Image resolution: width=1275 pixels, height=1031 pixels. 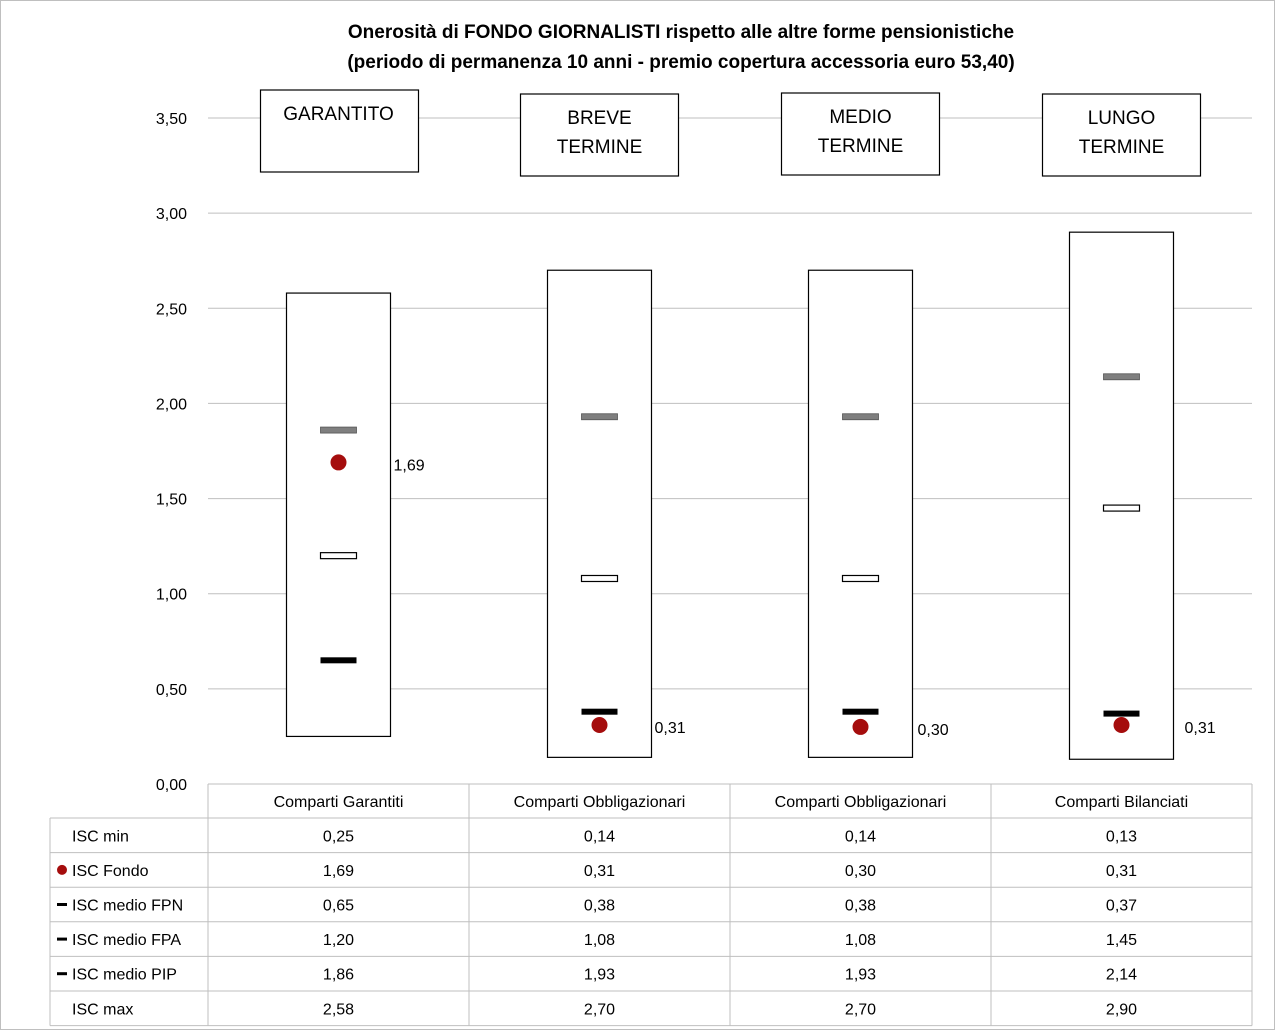 I want to click on fondo-value-label-4: 0,31, so click(x=1200, y=728).